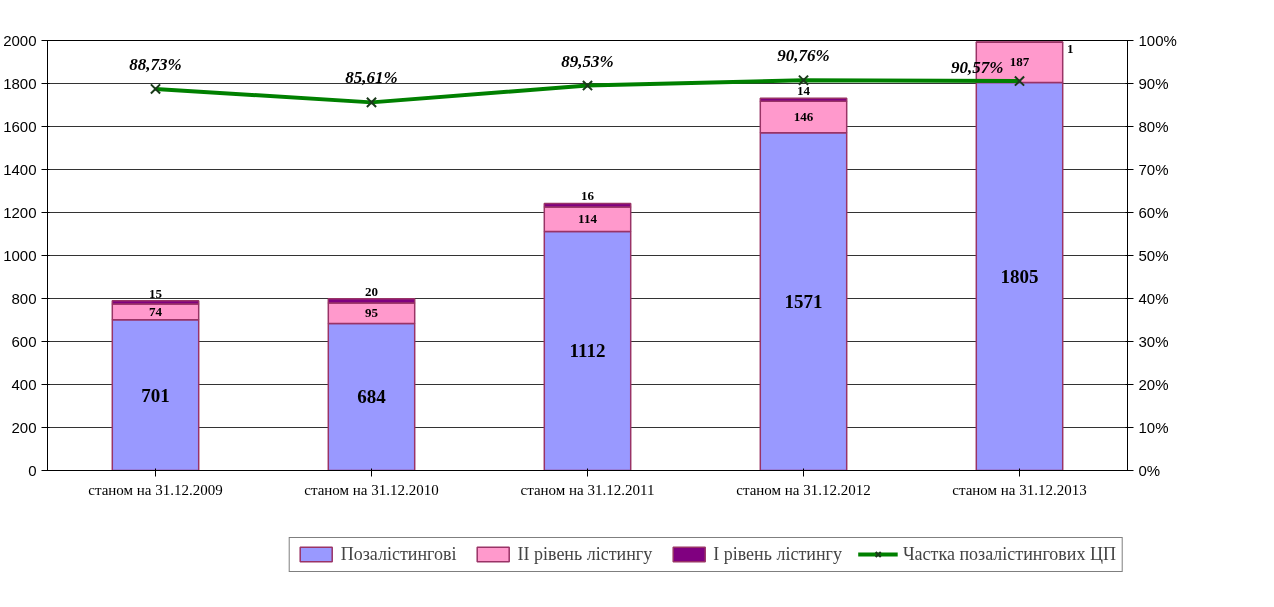  I want to click on x-tick-label: станом на 31.12.2012, so click(803, 489).